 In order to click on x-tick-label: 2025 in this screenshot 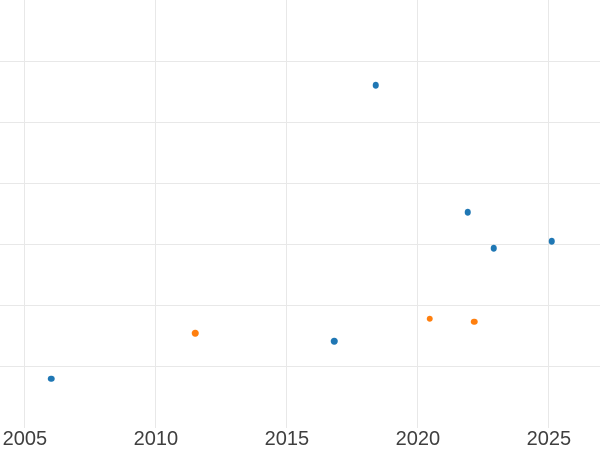, I will do `click(549, 439)`.